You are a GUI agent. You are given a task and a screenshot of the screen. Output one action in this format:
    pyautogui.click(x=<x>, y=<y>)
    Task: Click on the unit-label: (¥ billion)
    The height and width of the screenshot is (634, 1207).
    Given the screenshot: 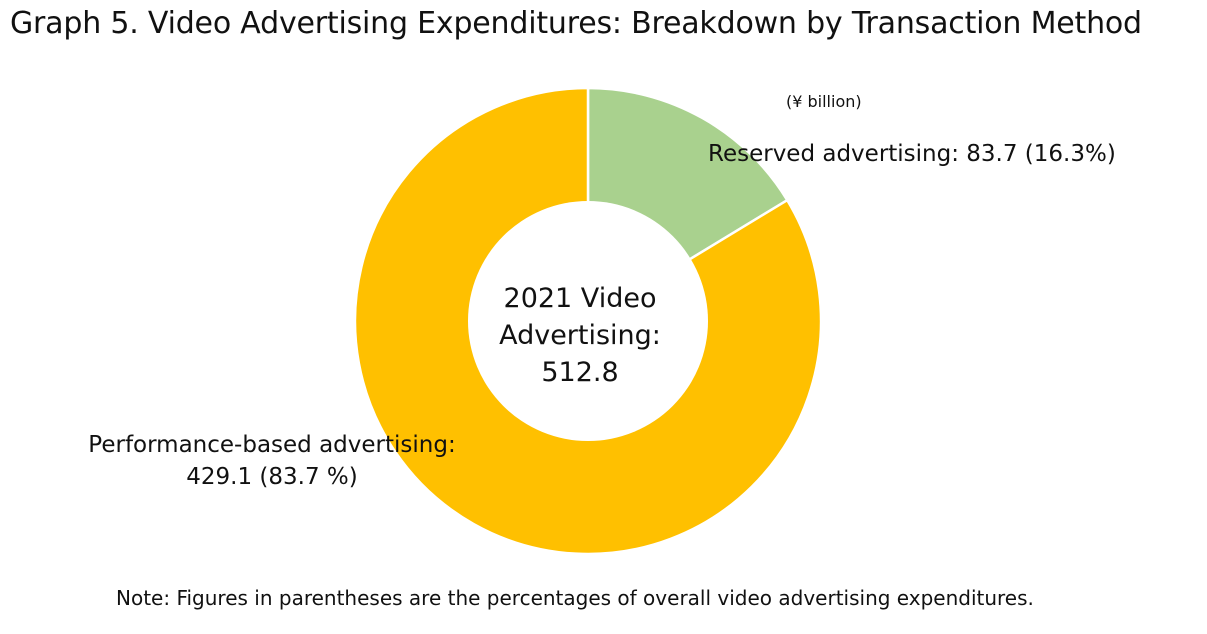 What is the action you would take?
    pyautogui.click(x=824, y=101)
    